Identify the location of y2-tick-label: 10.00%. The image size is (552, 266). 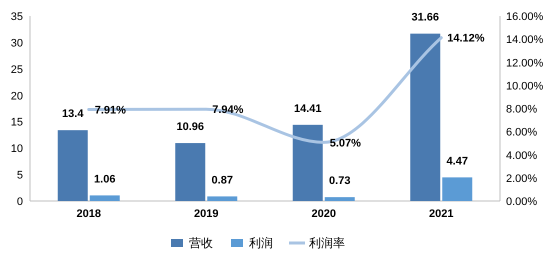
(525, 86).